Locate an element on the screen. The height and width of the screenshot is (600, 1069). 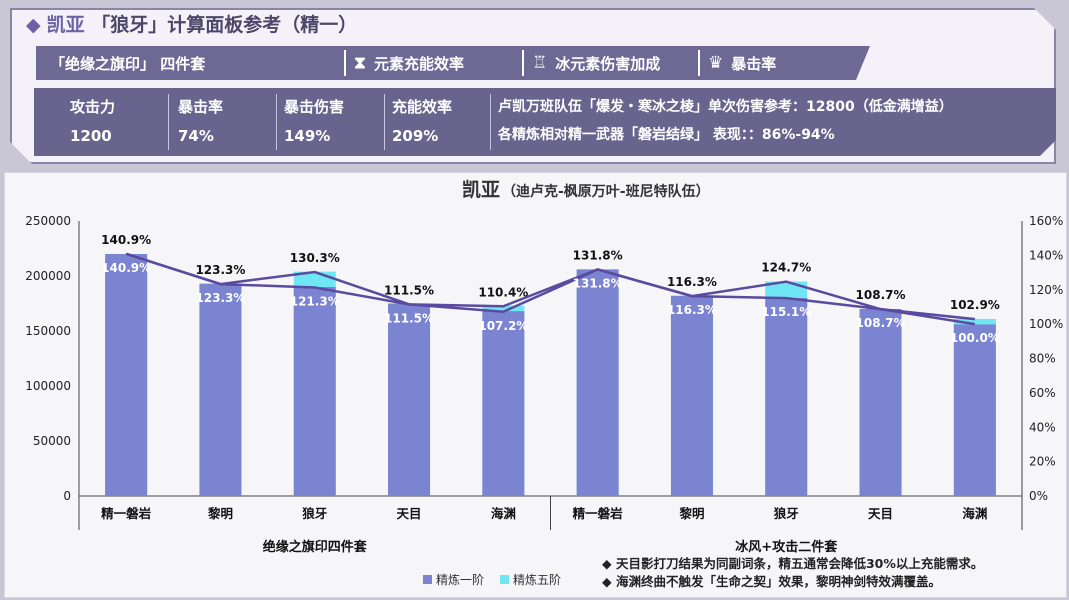
stat-crit-rate: 暴击率 74% is located at coordinates (200, 120).